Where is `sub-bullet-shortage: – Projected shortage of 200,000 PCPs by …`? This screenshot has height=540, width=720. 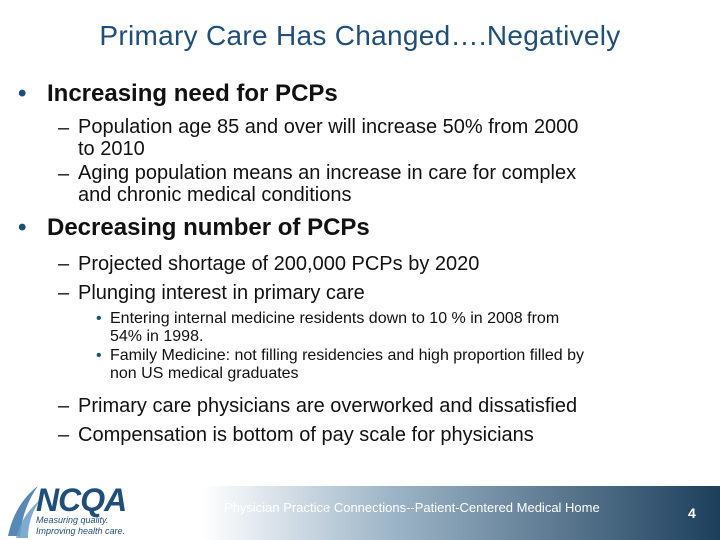 sub-bullet-shortage: – Projected shortage of 200,000 PCPs by … is located at coordinates (363, 264).